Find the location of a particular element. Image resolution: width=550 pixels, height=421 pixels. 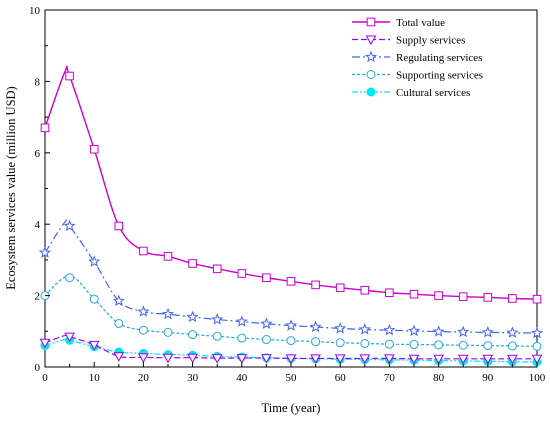

x-tick-label: 70 is located at coordinates (390, 378).